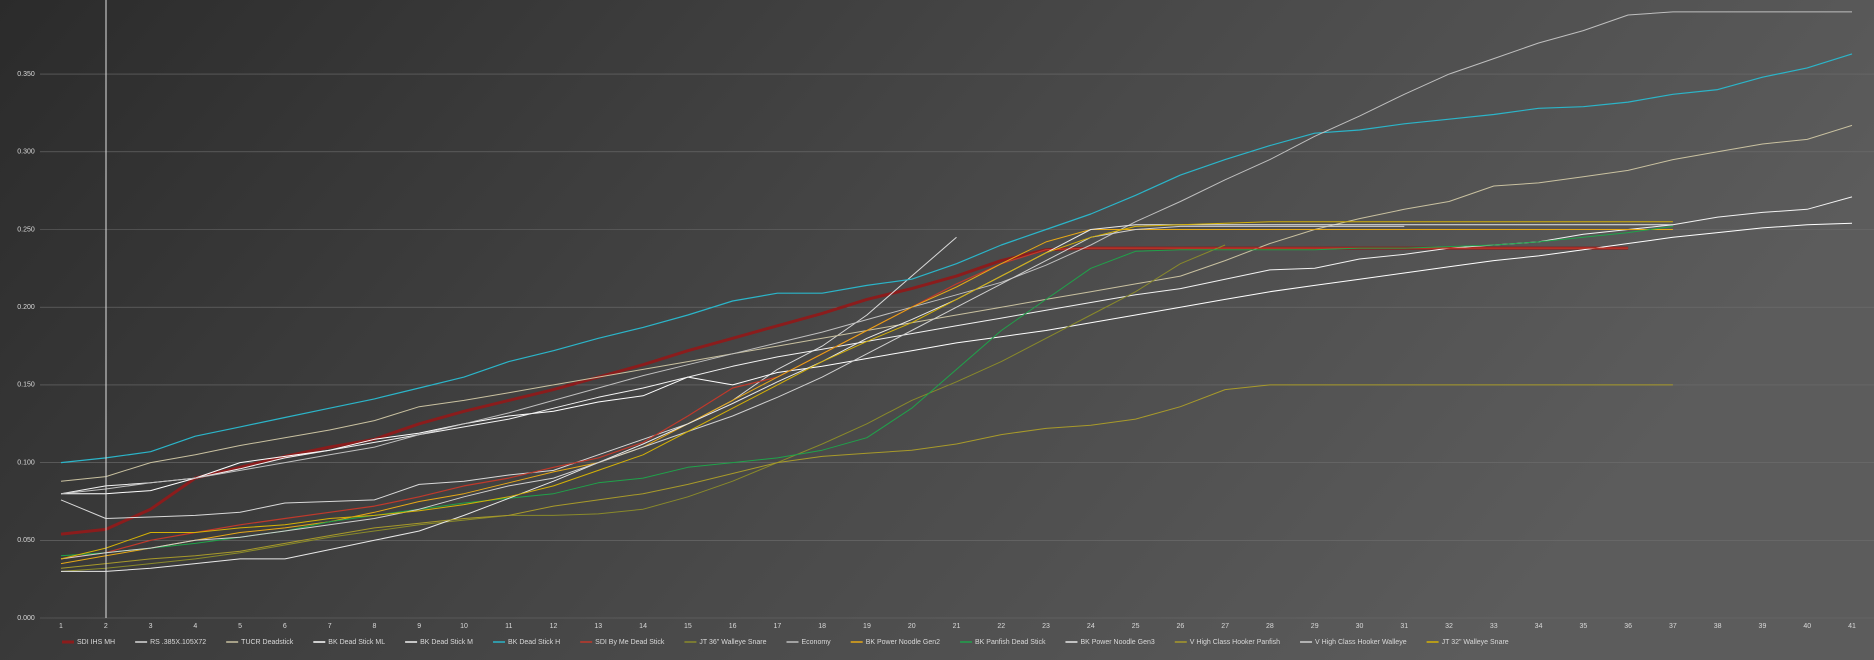  Describe the element at coordinates (1852, 626) in the screenshot. I see `x-tick-label: 41` at that location.